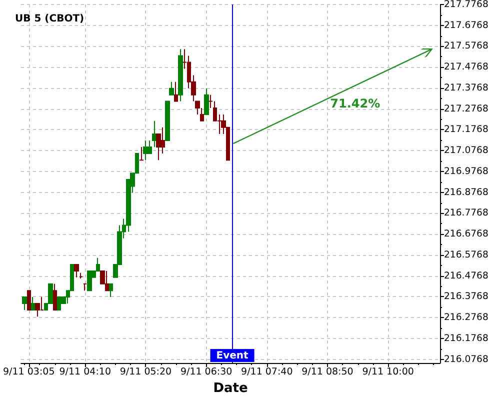 The height and width of the screenshot is (400, 500). Describe the element at coordinates (466, 5) in the screenshot. I see `y-tick-label: 217.7768` at that location.